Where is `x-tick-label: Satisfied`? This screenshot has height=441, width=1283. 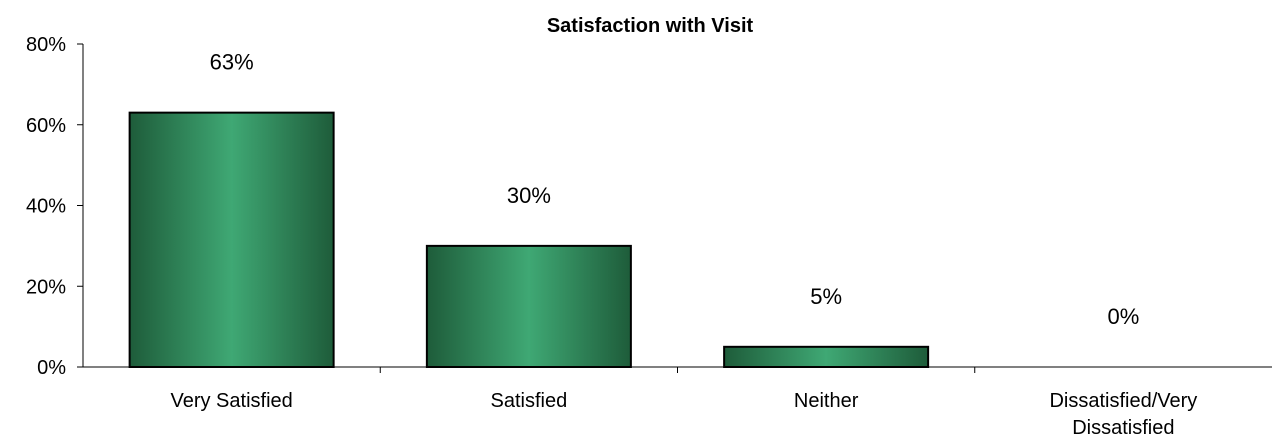 x-tick-label: Satisfied is located at coordinates (529, 401).